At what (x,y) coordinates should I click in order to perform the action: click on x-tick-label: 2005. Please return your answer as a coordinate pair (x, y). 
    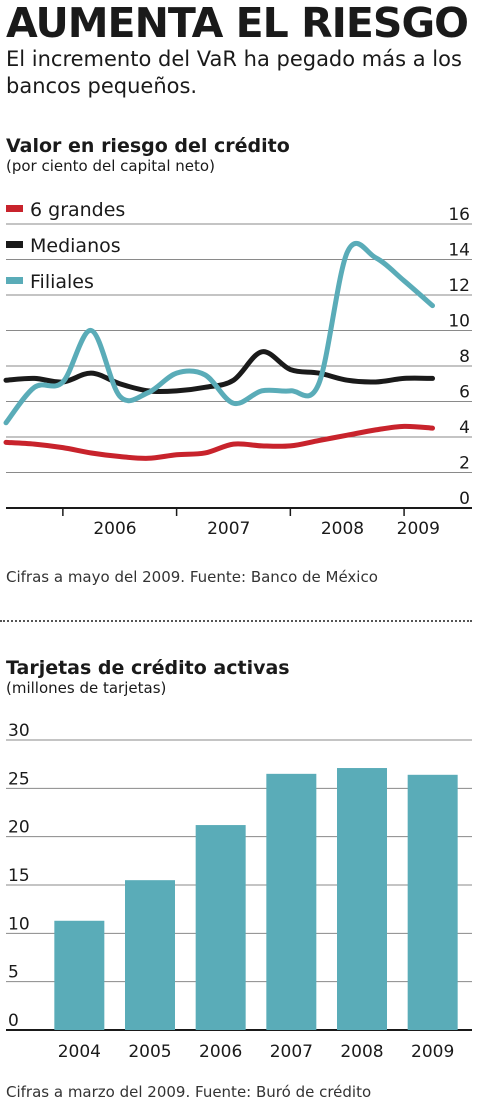
    Looking at the image, I should click on (149, 1052).